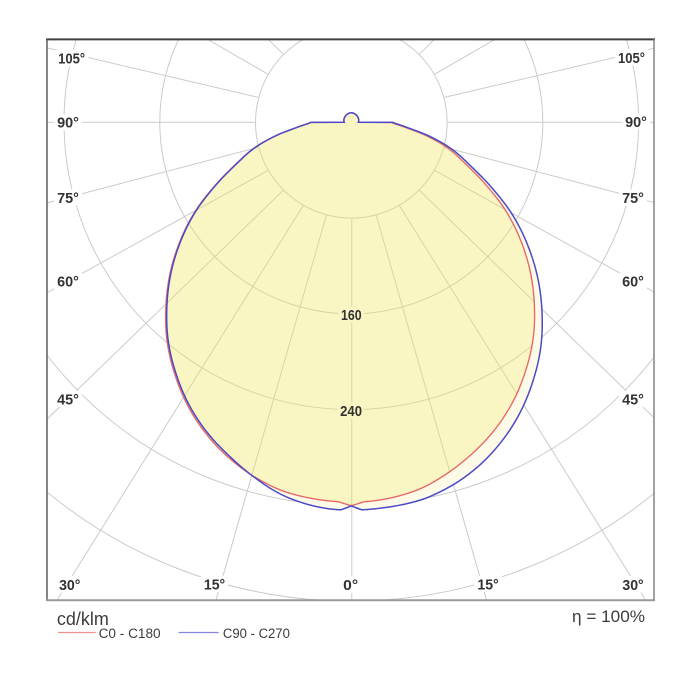 This screenshot has width=700, height=700. Describe the element at coordinates (608, 616) in the screenshot. I see `svg-text: η = 100%` at that location.